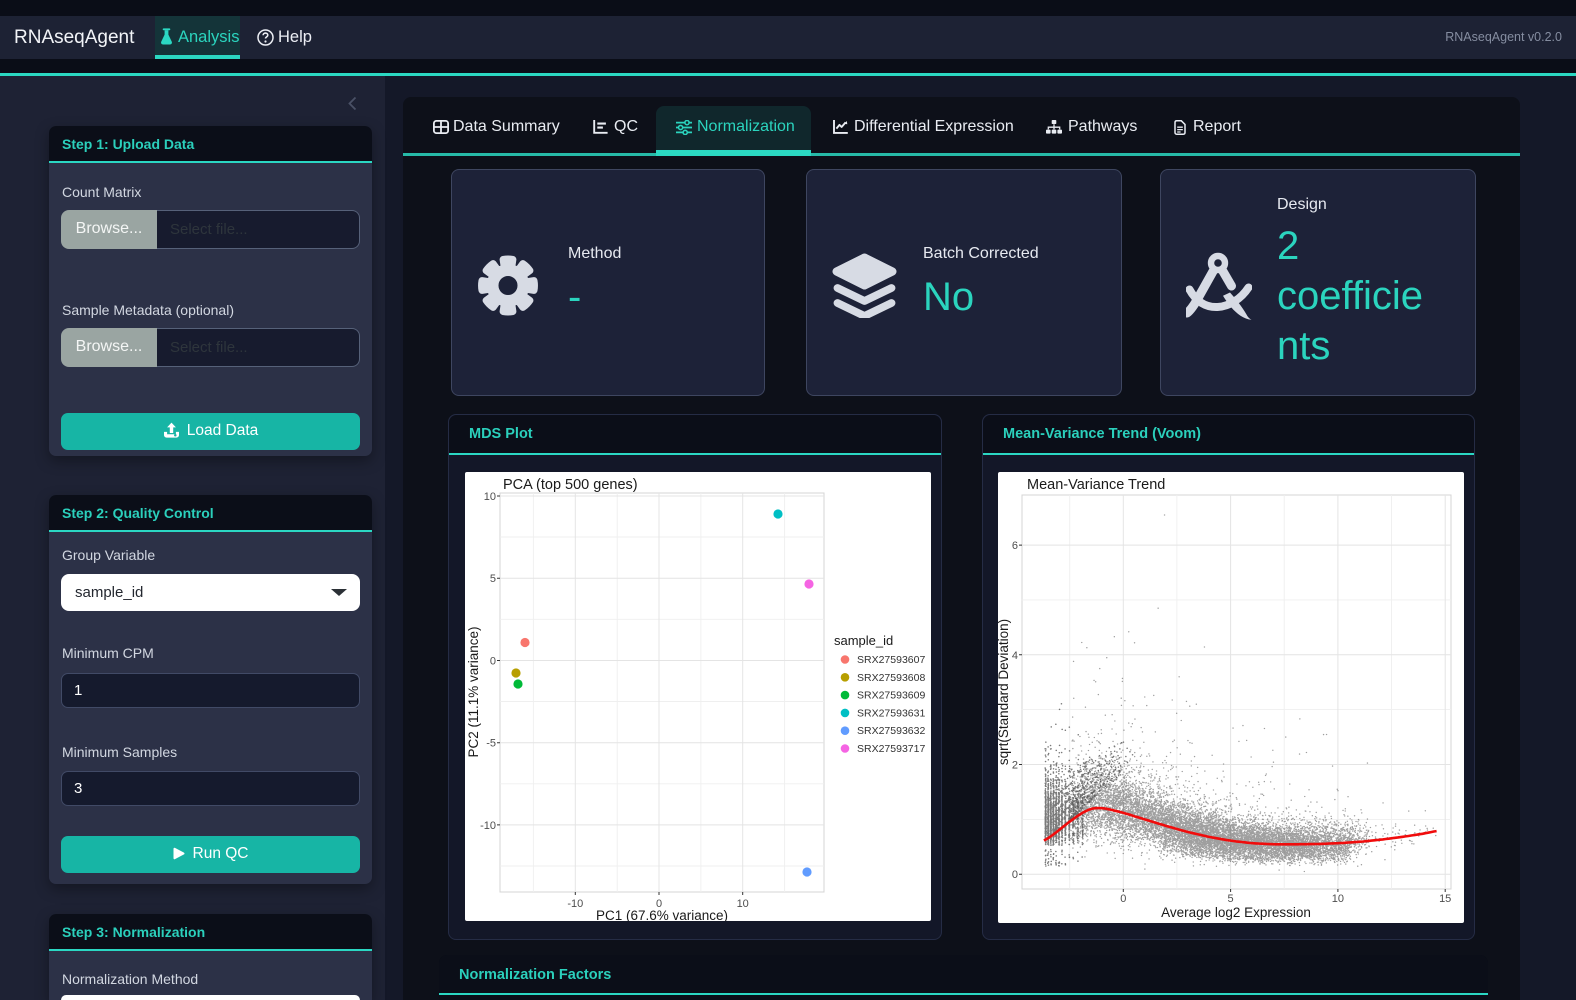 This screenshot has width=1576, height=1000. Describe the element at coordinates (1236, 912) in the screenshot. I see `svg-text: Average log2 Expression` at that location.